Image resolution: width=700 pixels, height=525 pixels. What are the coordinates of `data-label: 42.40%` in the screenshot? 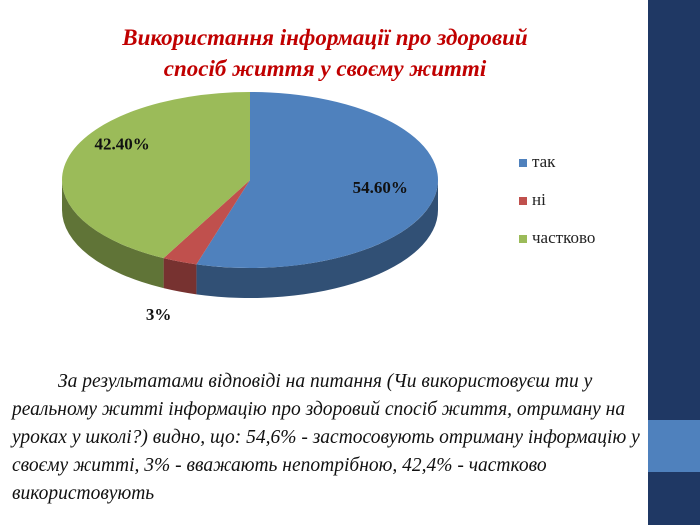 It's located at (122, 143).